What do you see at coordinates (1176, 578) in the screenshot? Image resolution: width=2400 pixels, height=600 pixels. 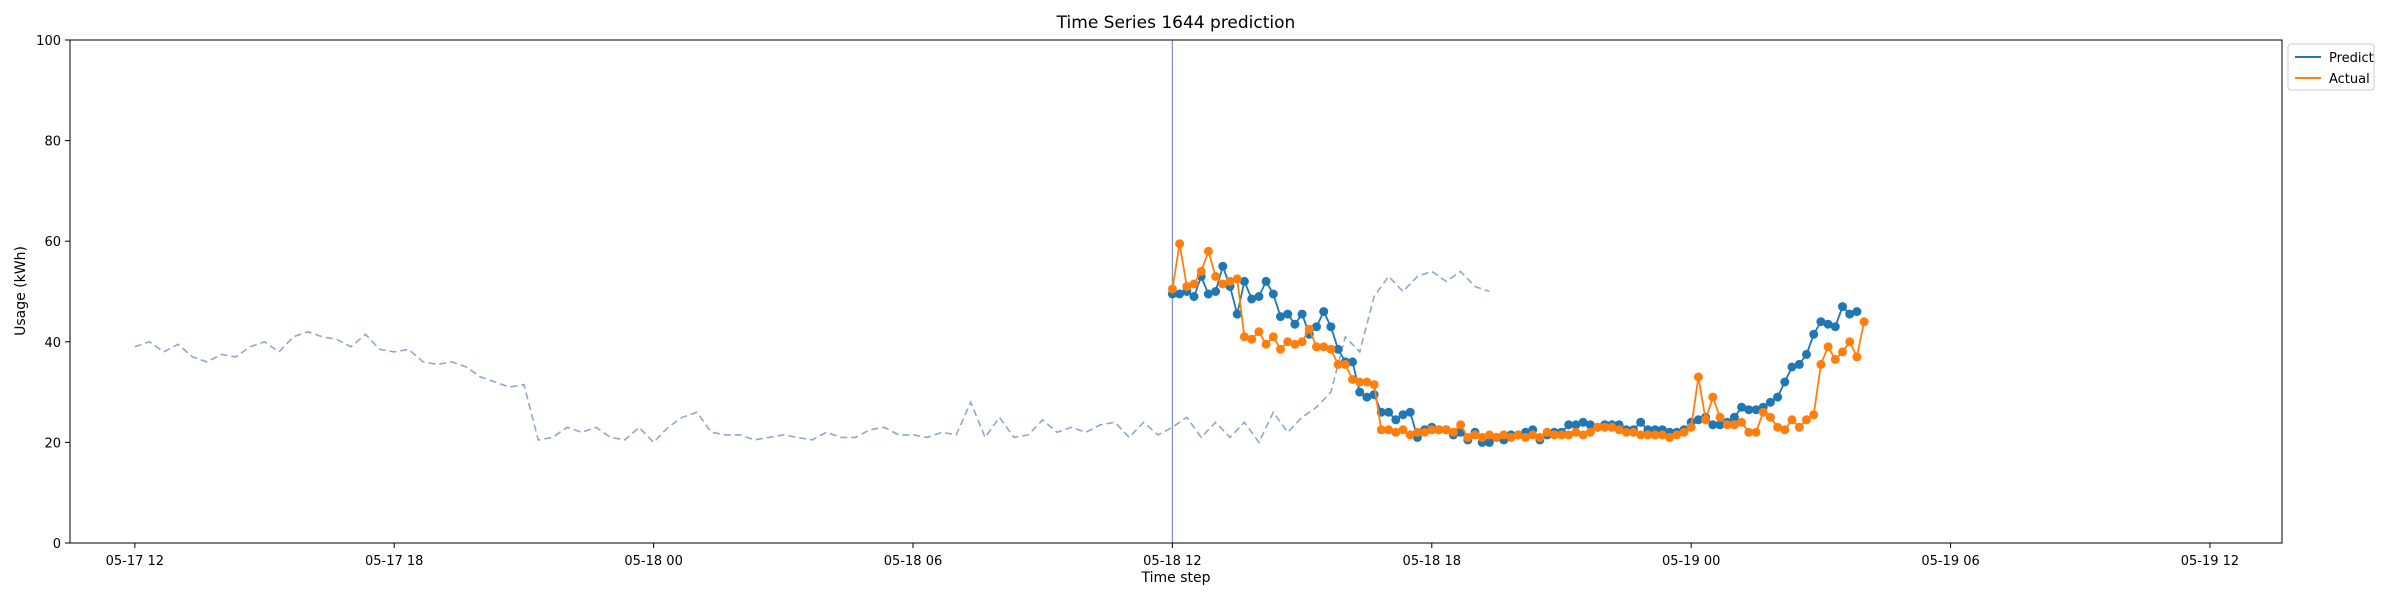 I see `x-axis-label: Time step` at bounding box center [1176, 578].